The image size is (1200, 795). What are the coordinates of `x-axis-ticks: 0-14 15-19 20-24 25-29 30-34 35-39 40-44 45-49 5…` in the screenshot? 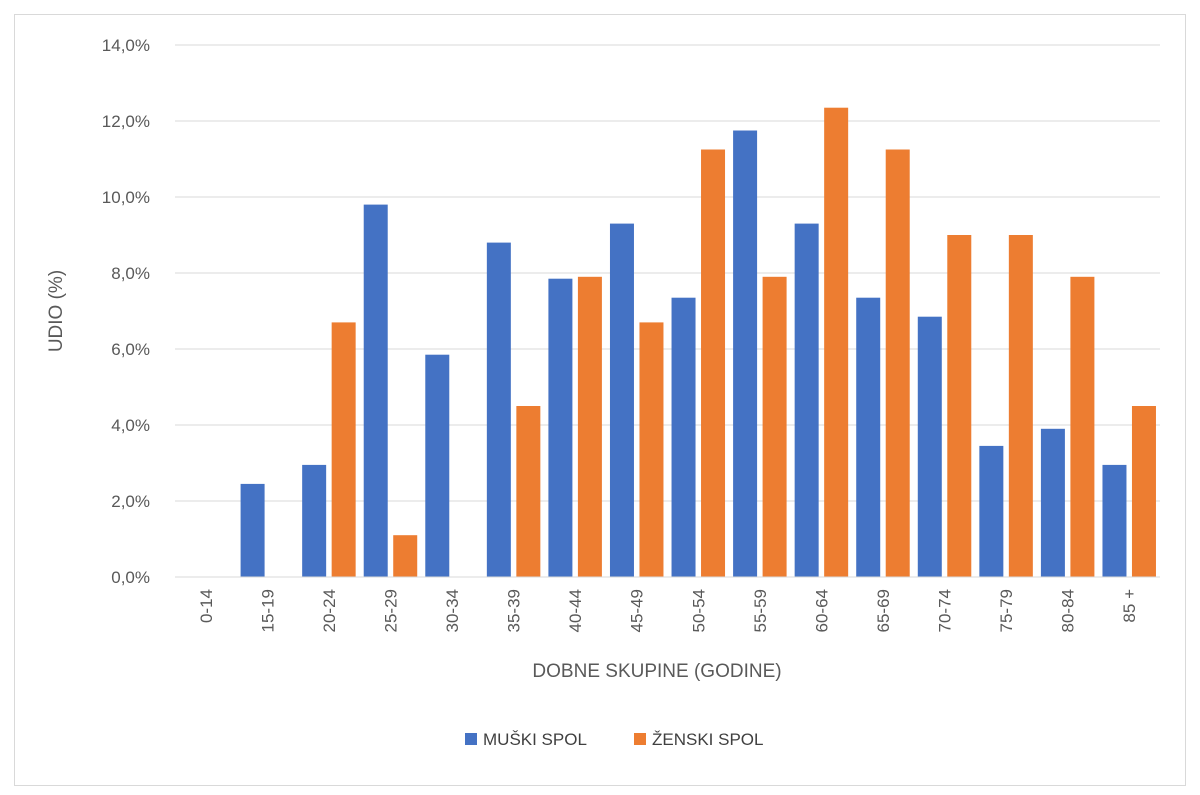 It's located at (668, 611).